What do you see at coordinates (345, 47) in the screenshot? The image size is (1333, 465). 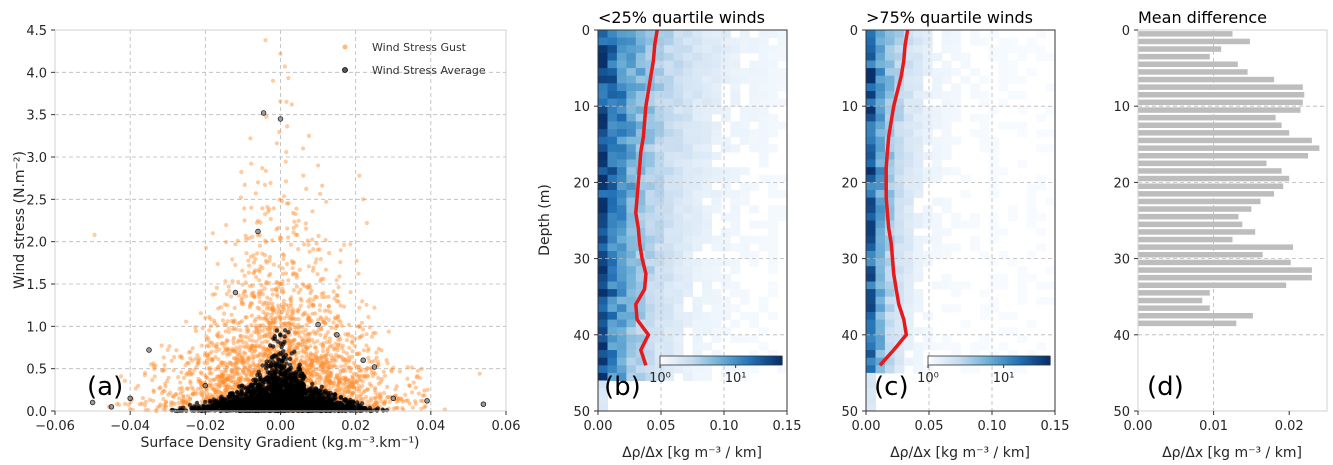 I see `legend-marker-gust` at bounding box center [345, 47].